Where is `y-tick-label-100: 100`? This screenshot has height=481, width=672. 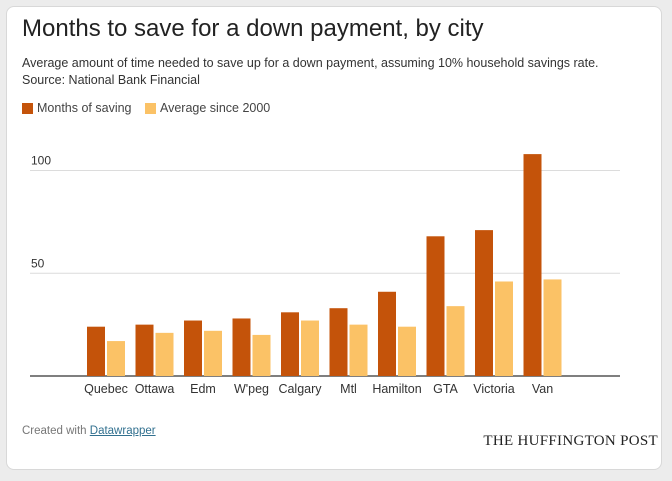 y-tick-label-100: 100 is located at coordinates (41, 161).